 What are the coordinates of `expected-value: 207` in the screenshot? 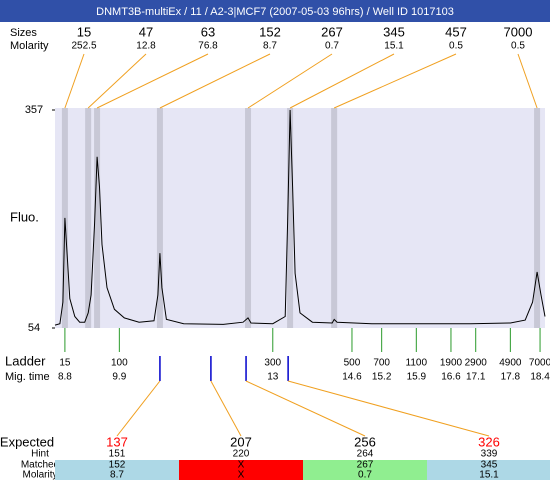 It's located at (241, 441).